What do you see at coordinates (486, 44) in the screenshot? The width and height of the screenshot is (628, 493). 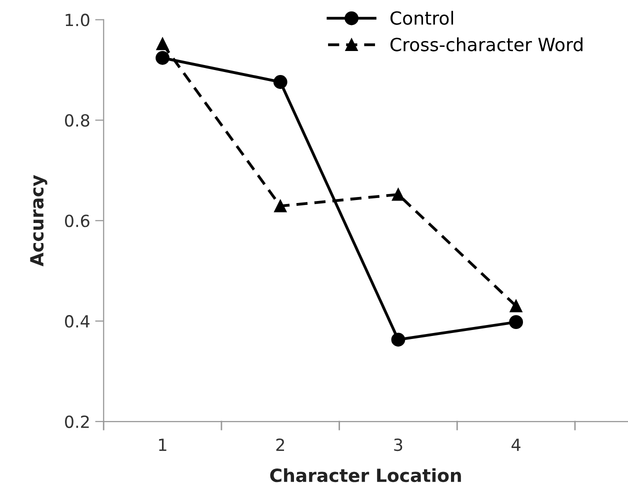 I see `legend-label: Cross-character Word` at bounding box center [486, 44].